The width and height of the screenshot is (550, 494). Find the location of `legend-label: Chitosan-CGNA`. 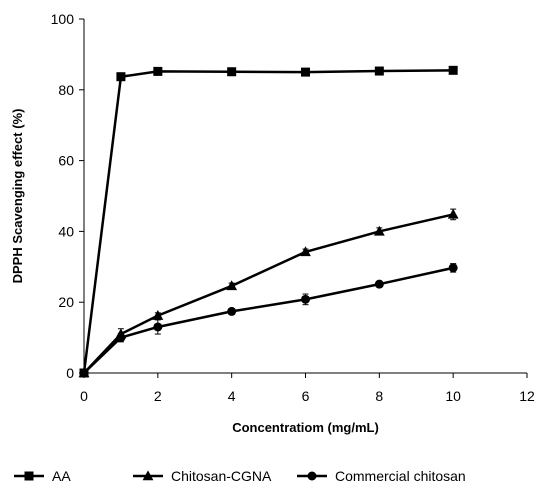

legend-label: Chitosan-CGNA is located at coordinates (221, 476).